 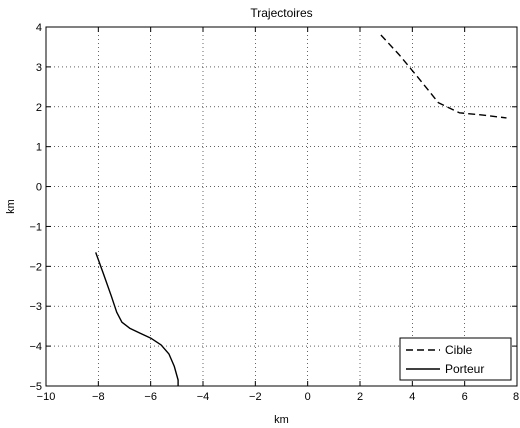 I want to click on x-tick-label: 2, so click(x=360, y=397).